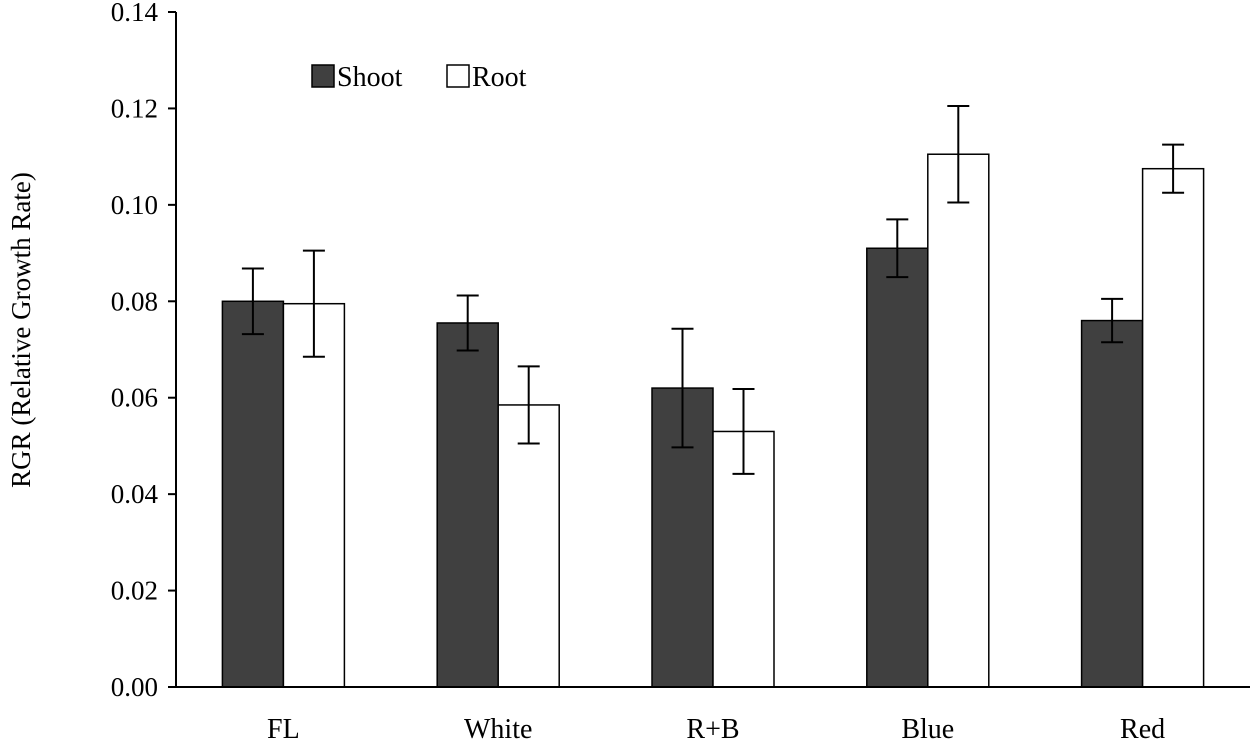 This screenshot has width=1252, height=741. Describe the element at coordinates (419, 77) in the screenshot. I see `legend: Shoot Root` at that location.